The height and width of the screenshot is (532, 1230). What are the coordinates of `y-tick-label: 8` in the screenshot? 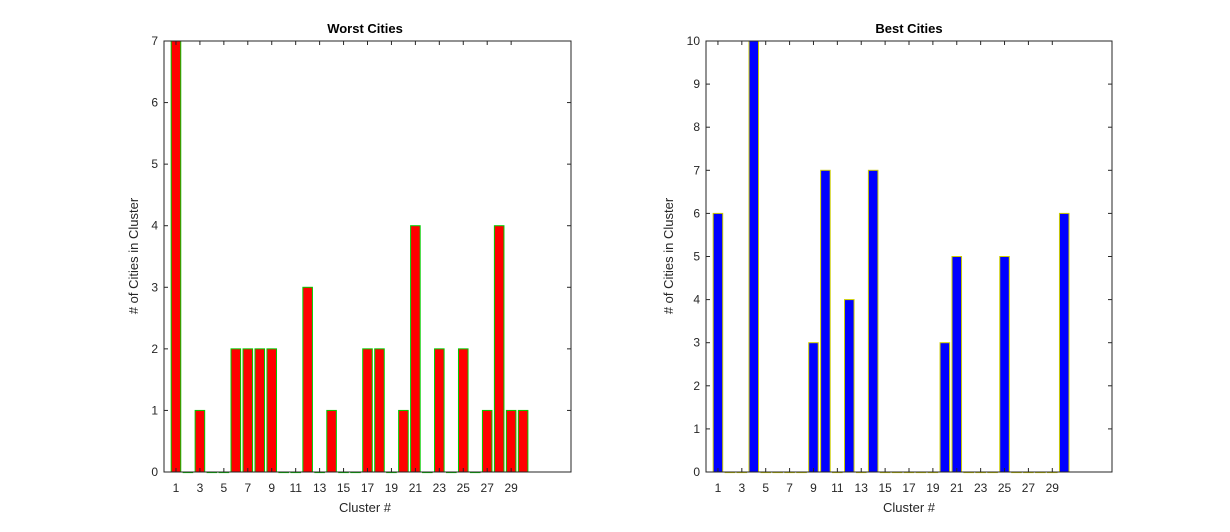 It's located at (696, 127).